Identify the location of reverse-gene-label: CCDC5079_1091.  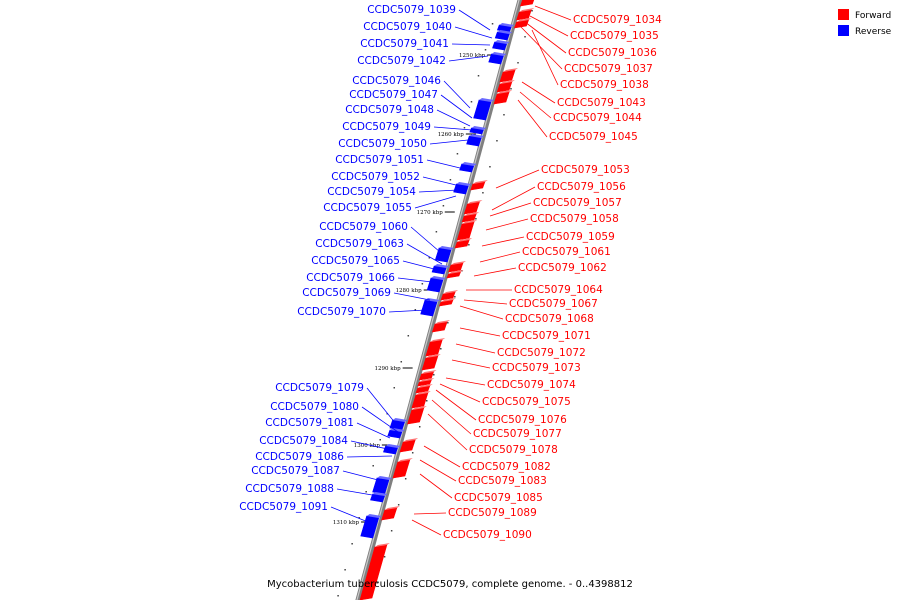
(283, 507).